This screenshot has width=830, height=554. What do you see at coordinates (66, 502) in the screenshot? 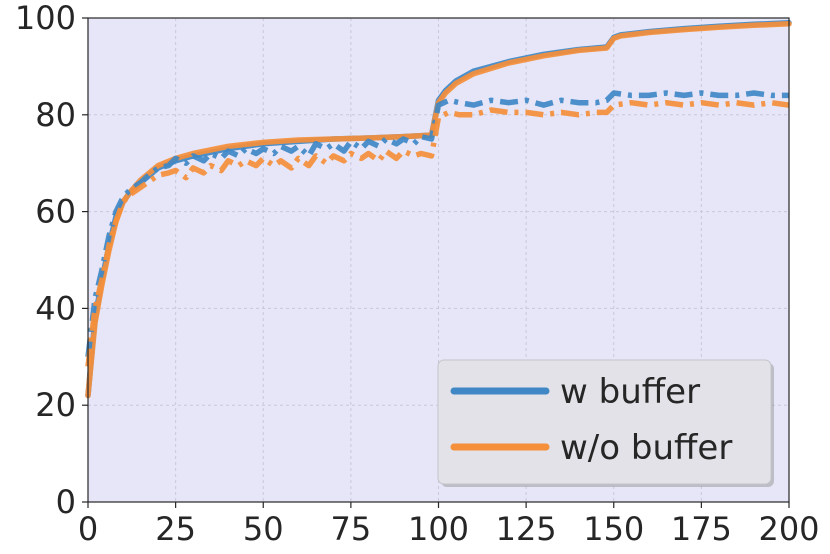
I see `y-tick-label: 0` at bounding box center [66, 502].